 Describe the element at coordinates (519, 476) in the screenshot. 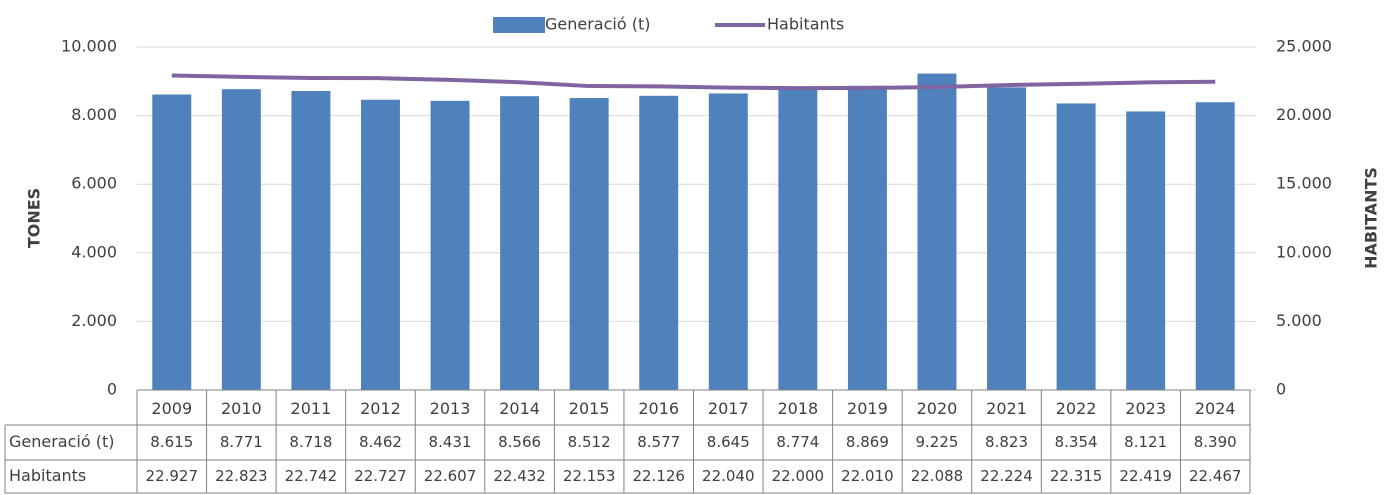

I see `table-cell: 22.432` at that location.